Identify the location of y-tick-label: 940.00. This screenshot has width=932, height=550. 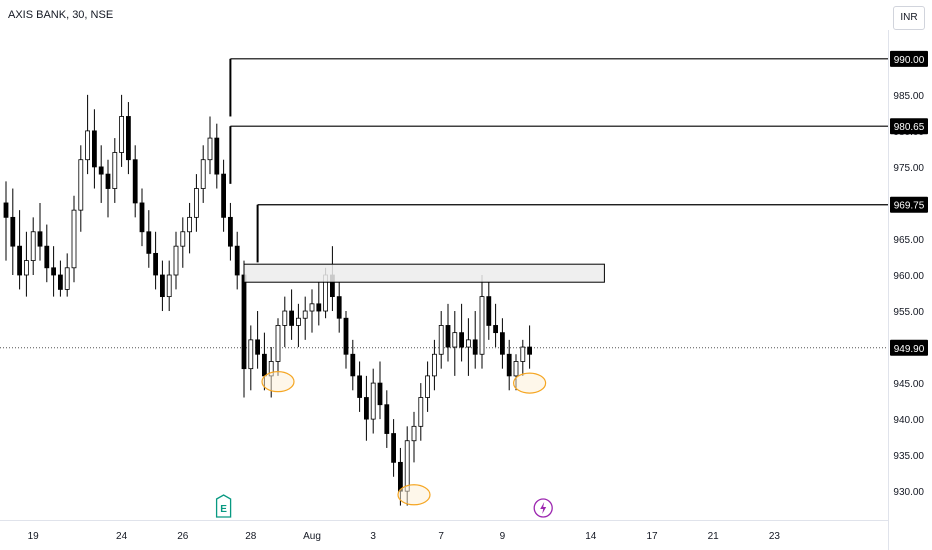
(908, 420).